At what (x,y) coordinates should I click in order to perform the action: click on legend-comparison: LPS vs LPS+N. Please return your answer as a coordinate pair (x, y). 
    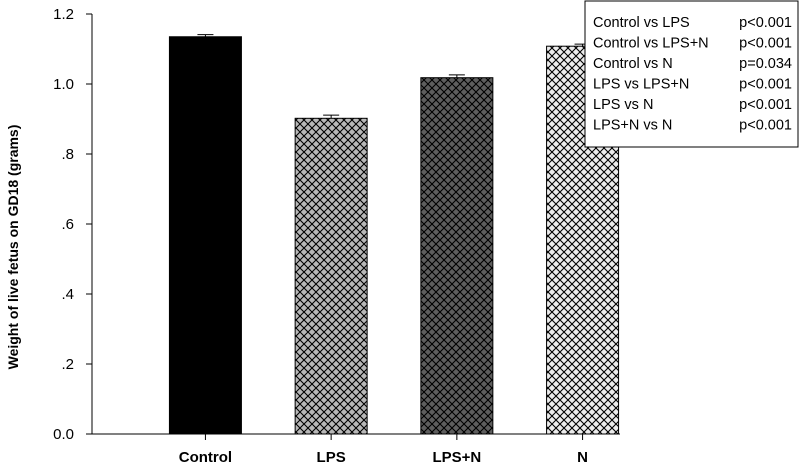
    Looking at the image, I should click on (641, 85).